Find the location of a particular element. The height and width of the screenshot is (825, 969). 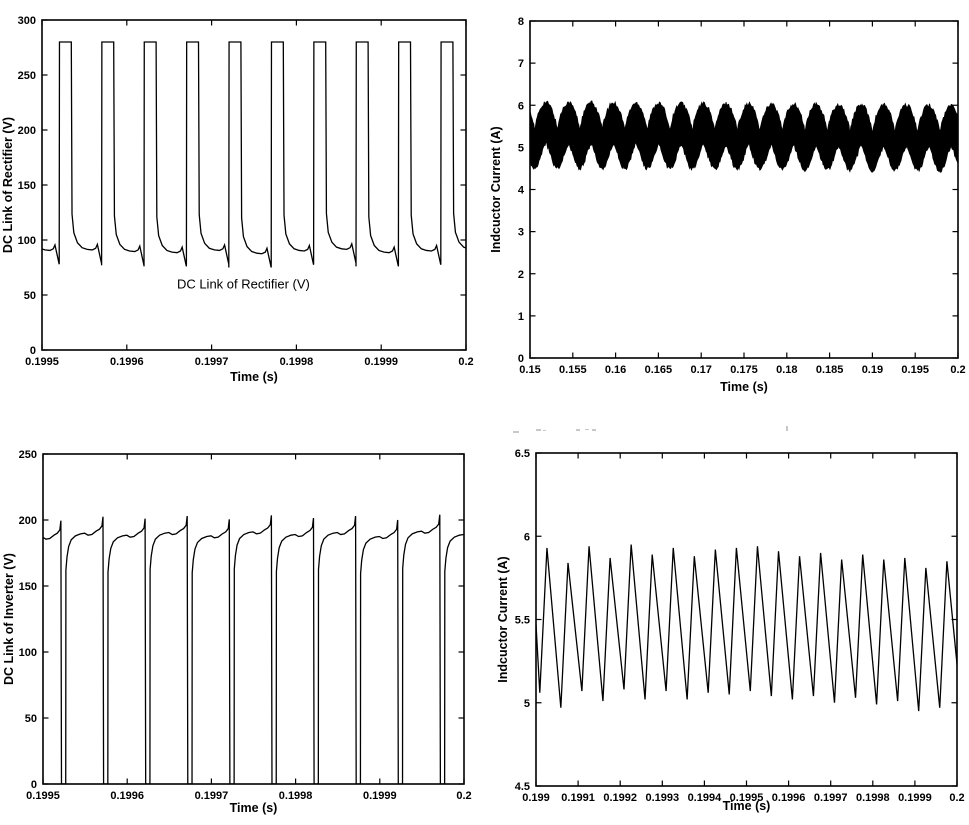

y-tick-label: 1 is located at coordinates (521, 317).